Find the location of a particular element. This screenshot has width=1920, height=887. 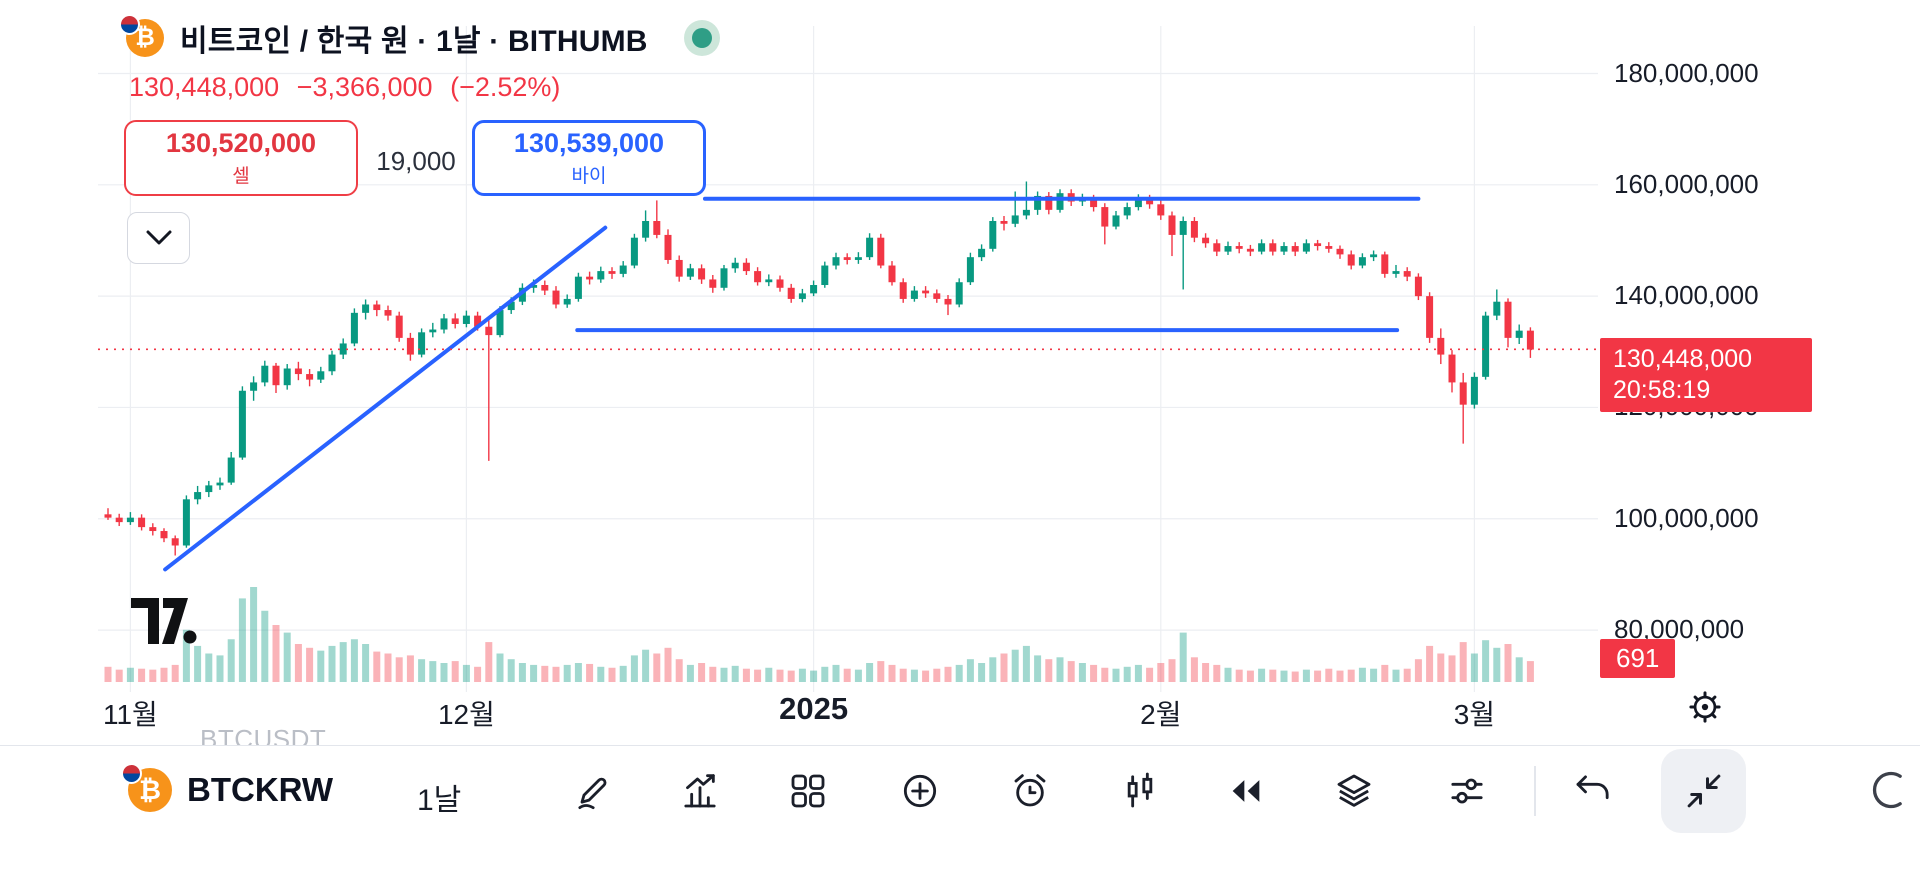

toolbar-divider is located at coordinates (1535, 791).